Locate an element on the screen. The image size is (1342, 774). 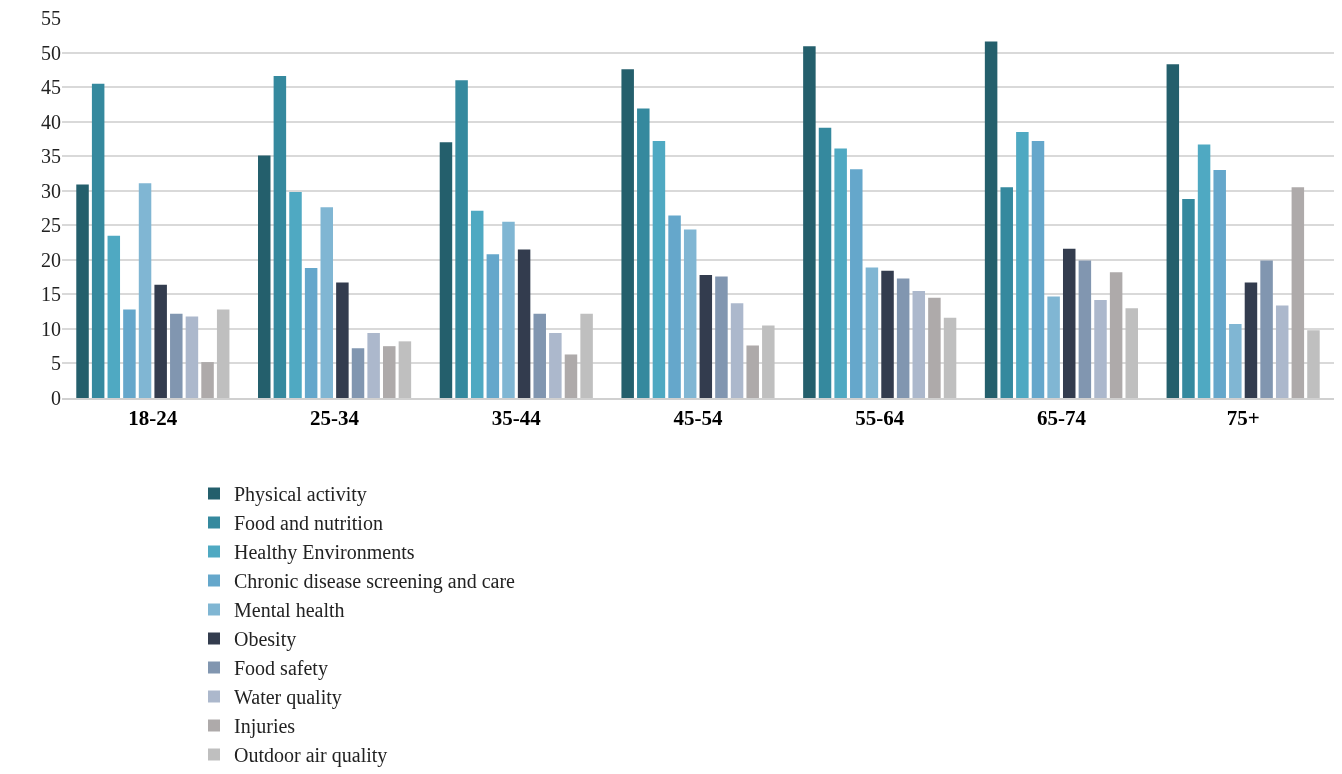
y-tick-label: 15 is located at coordinates (51, 294).